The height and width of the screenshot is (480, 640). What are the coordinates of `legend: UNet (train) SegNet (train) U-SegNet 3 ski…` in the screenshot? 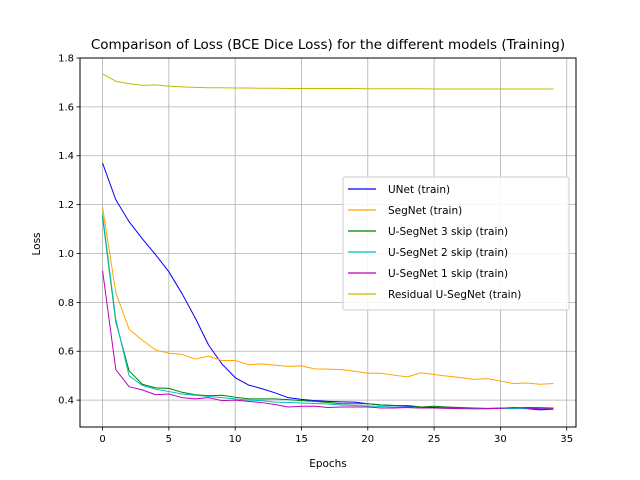 It's located at (456, 243).